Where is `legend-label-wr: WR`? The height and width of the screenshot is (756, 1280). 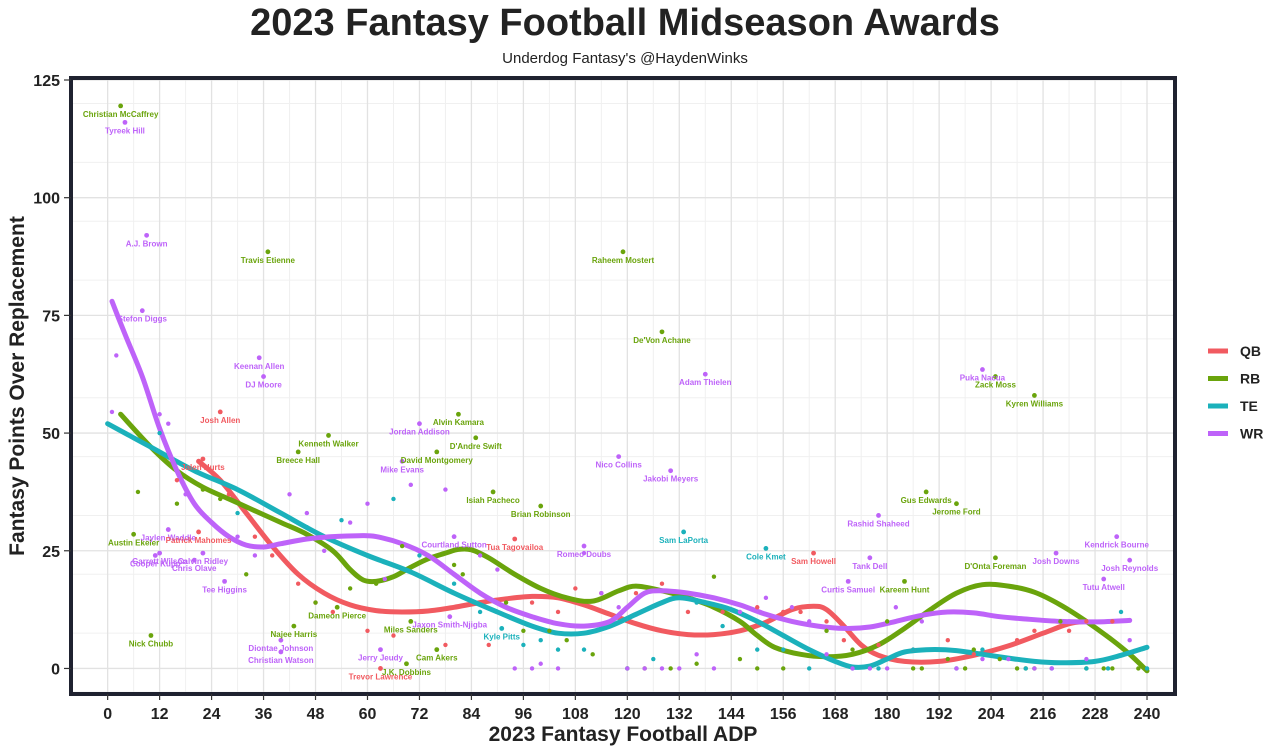
legend-label-wr: WR is located at coordinates (1251, 434).